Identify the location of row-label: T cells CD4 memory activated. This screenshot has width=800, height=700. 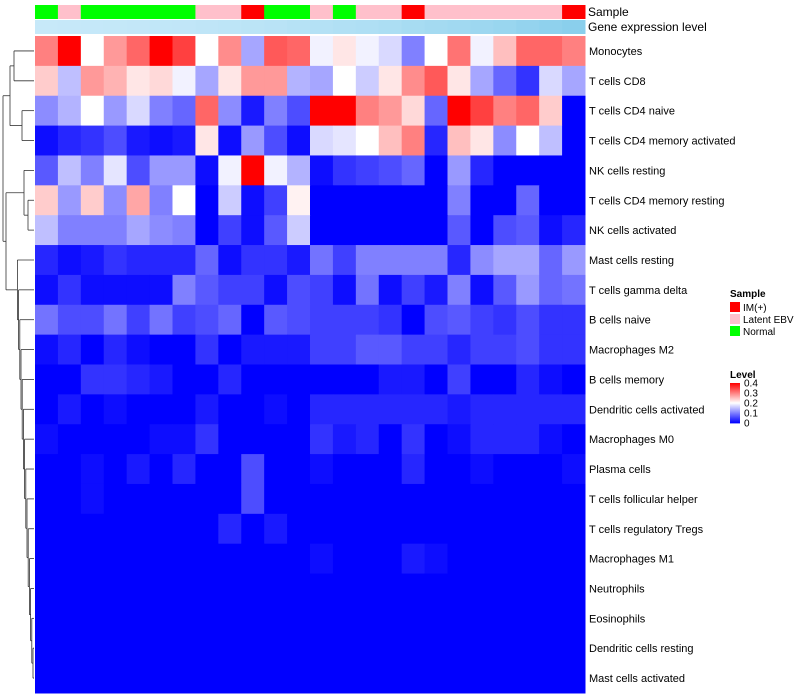
(662, 142).